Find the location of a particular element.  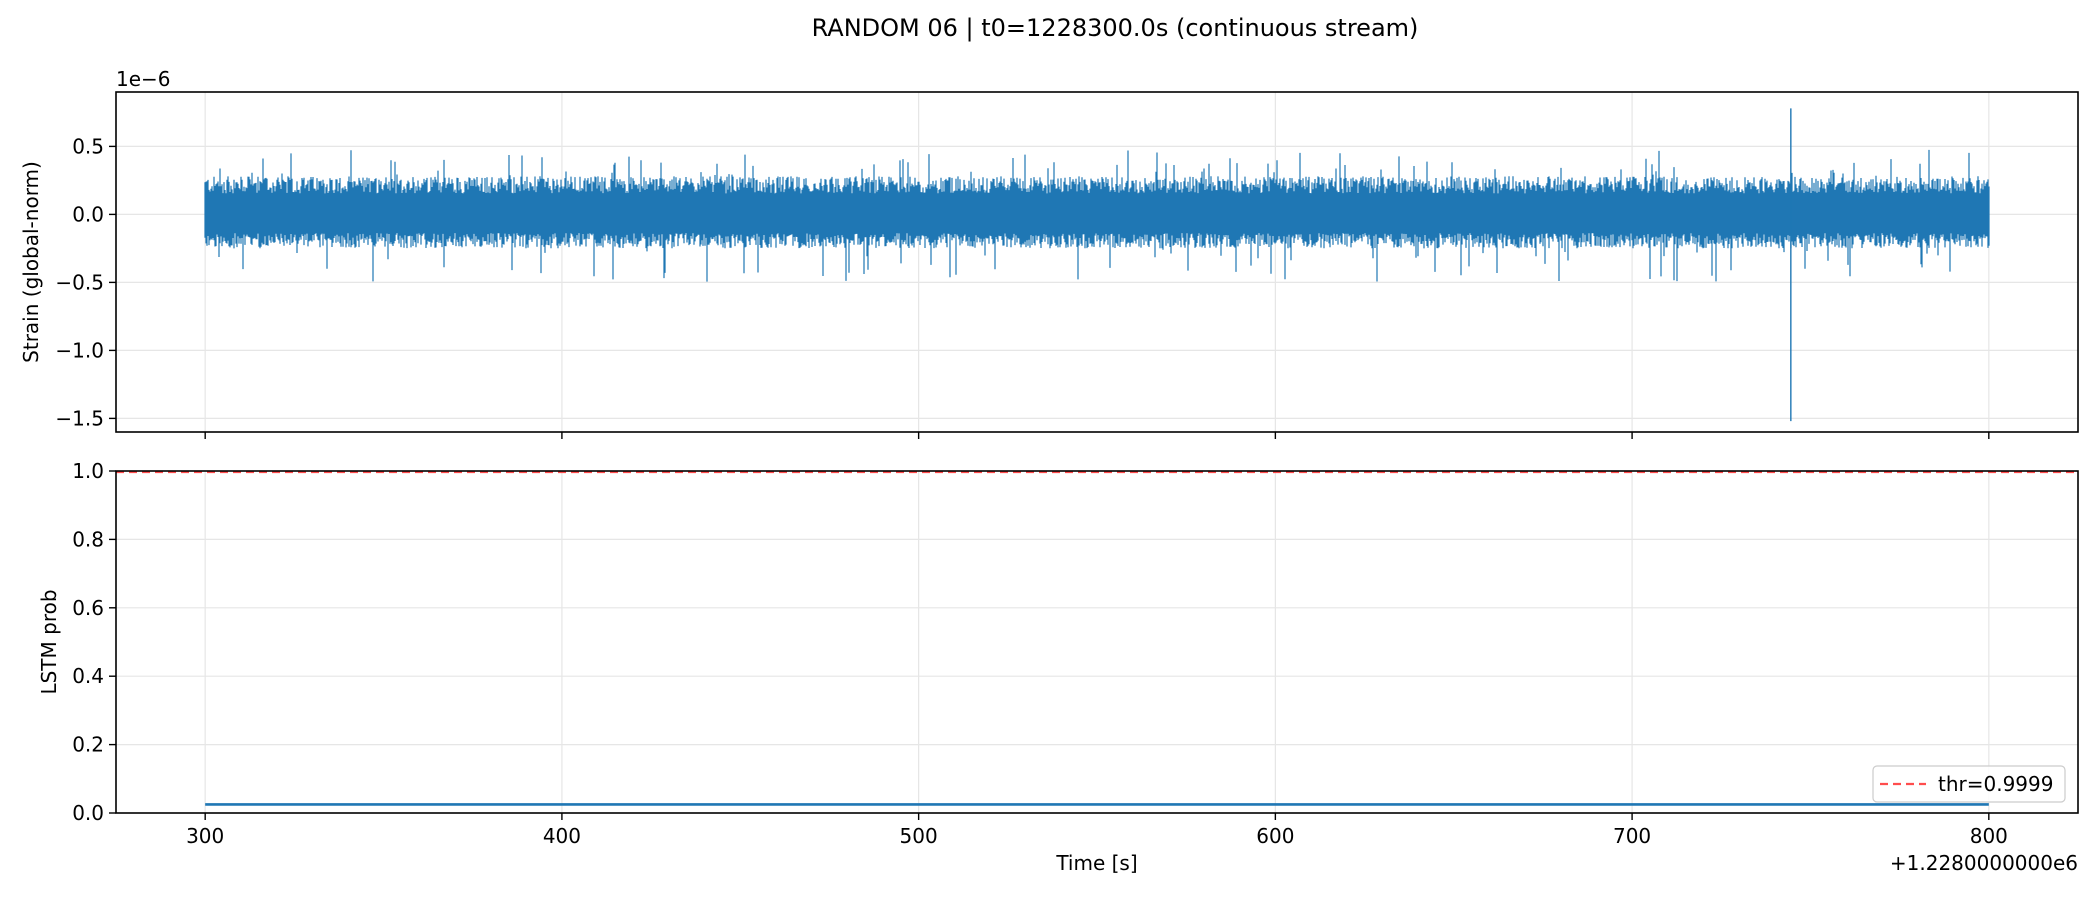

strain-y-tick-label: 0.5 is located at coordinates (88, 146).